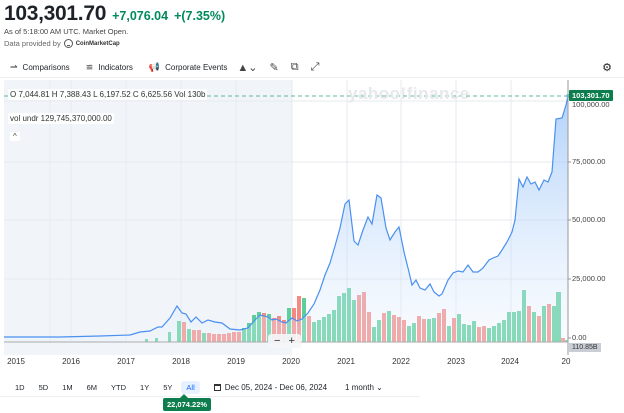  I want to click on x-label: 2016, so click(71, 361).